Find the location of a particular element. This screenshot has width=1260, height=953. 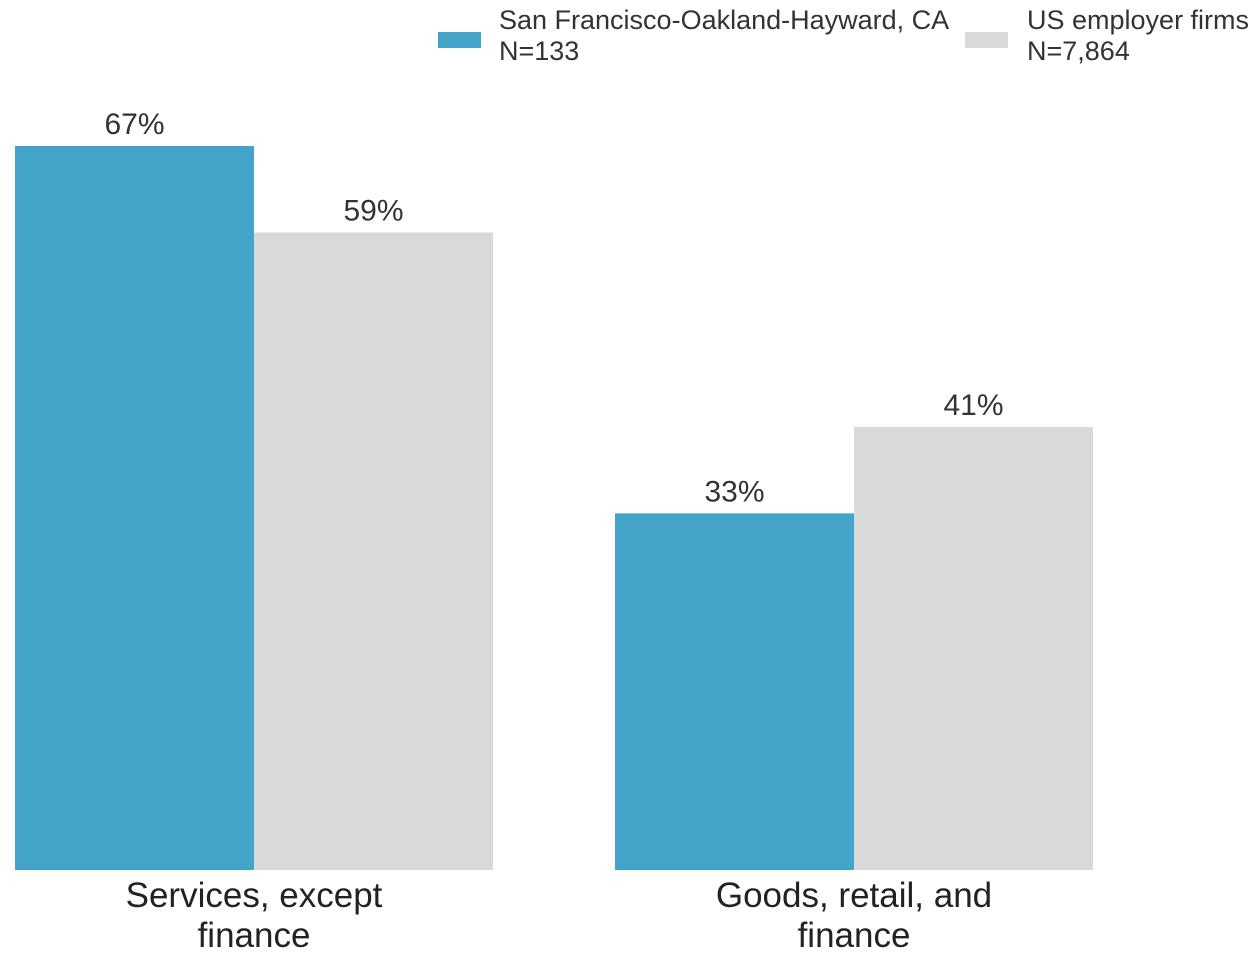

data-label-san-francisco-goods-retail-and-finance: 33% is located at coordinates (734, 491).